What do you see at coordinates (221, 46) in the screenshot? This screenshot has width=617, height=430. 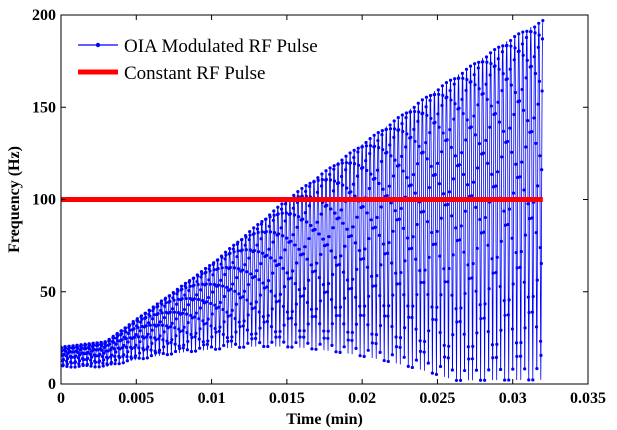 I see `legend-oia-label: OIA Modulated RF Pulse` at bounding box center [221, 46].